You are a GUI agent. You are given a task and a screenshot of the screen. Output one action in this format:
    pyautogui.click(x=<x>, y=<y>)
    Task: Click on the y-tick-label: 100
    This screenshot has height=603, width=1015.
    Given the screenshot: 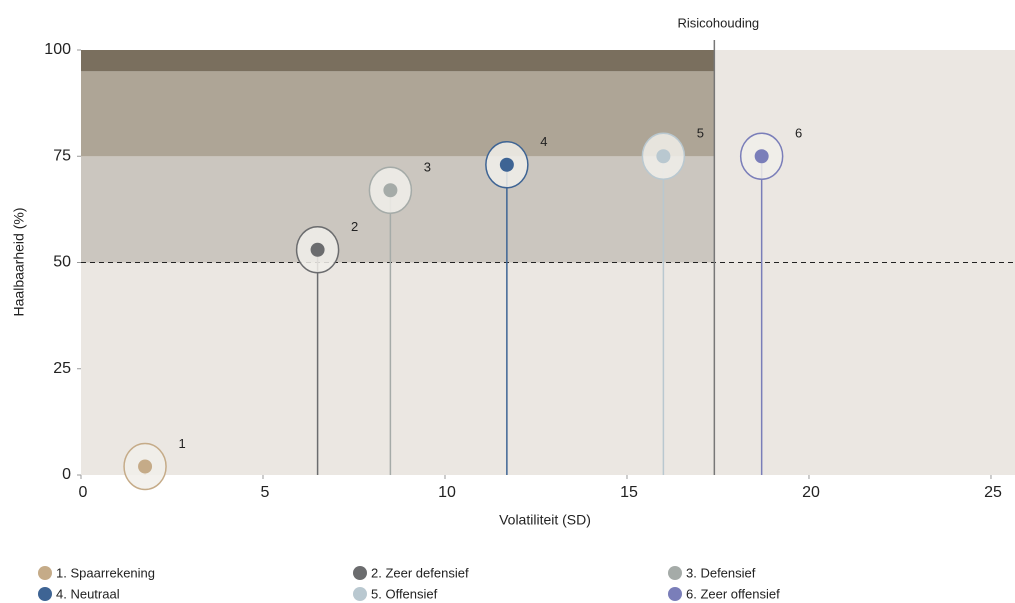 What is the action you would take?
    pyautogui.click(x=57, y=49)
    